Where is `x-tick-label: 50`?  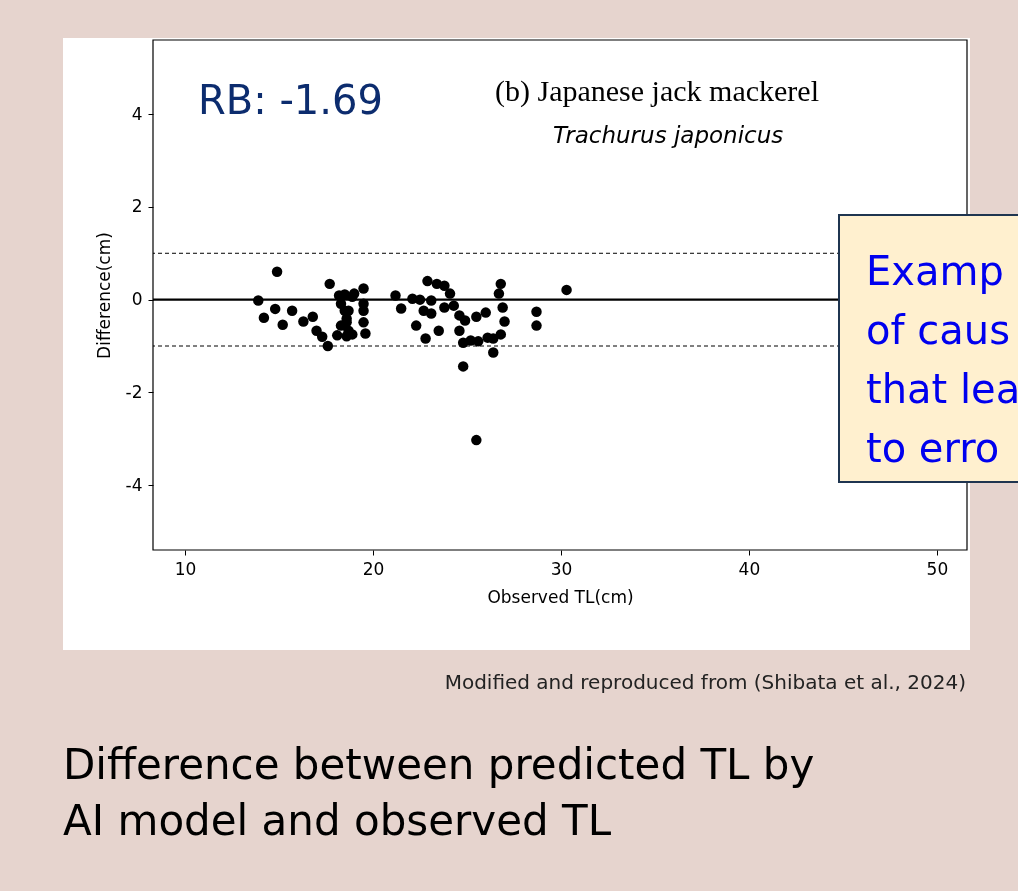
x-tick-label: 50 is located at coordinates (937, 568).